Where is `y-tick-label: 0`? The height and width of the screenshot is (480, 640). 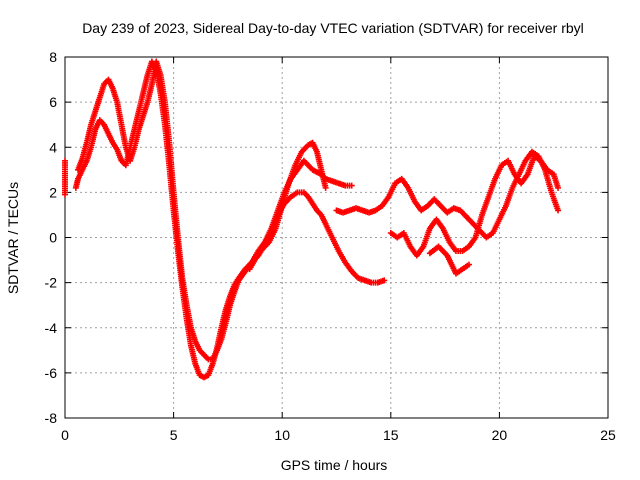 y-tick-label: 0 is located at coordinates (53, 238).